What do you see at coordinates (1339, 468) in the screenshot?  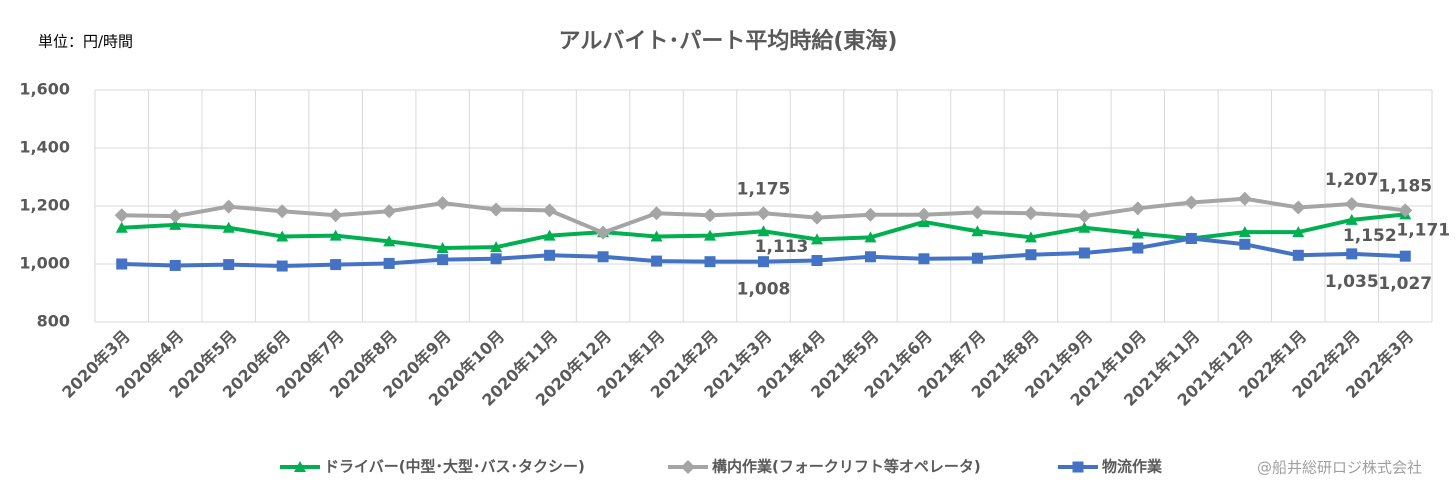 I see `credit: @船井総研ロジ株式会社` at bounding box center [1339, 468].